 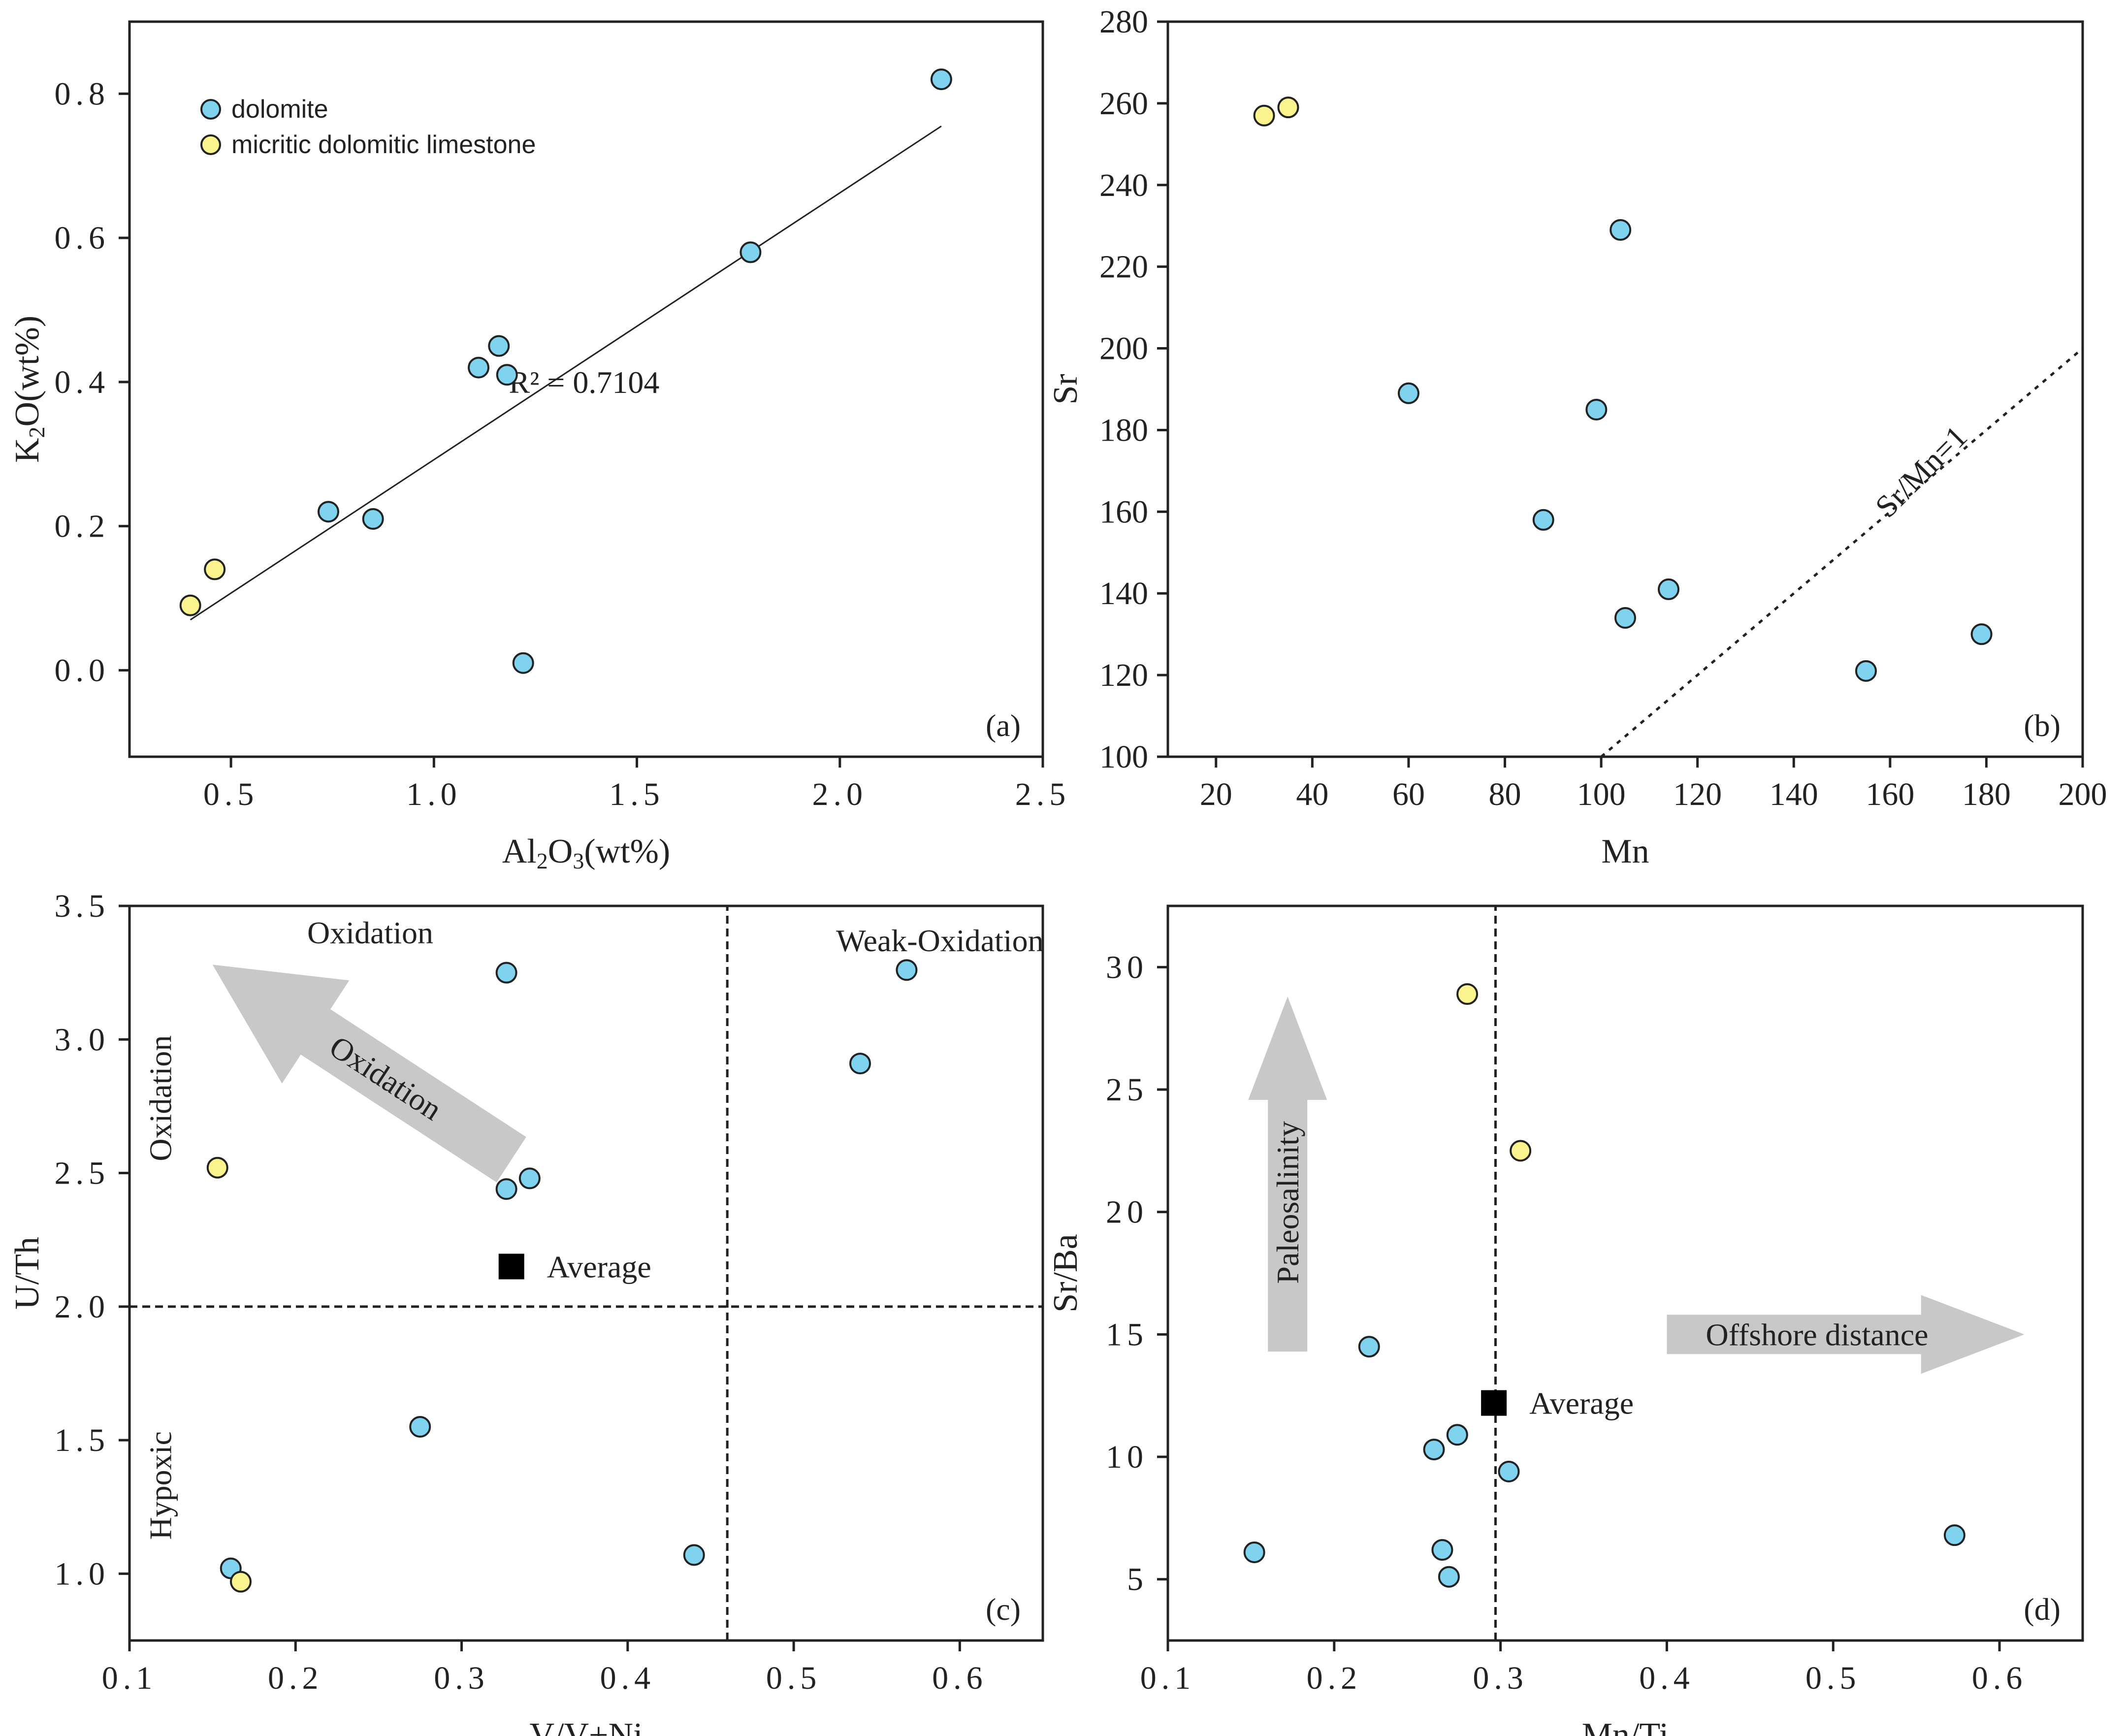 I want to click on y-tick-label: 140, so click(x=1123, y=593).